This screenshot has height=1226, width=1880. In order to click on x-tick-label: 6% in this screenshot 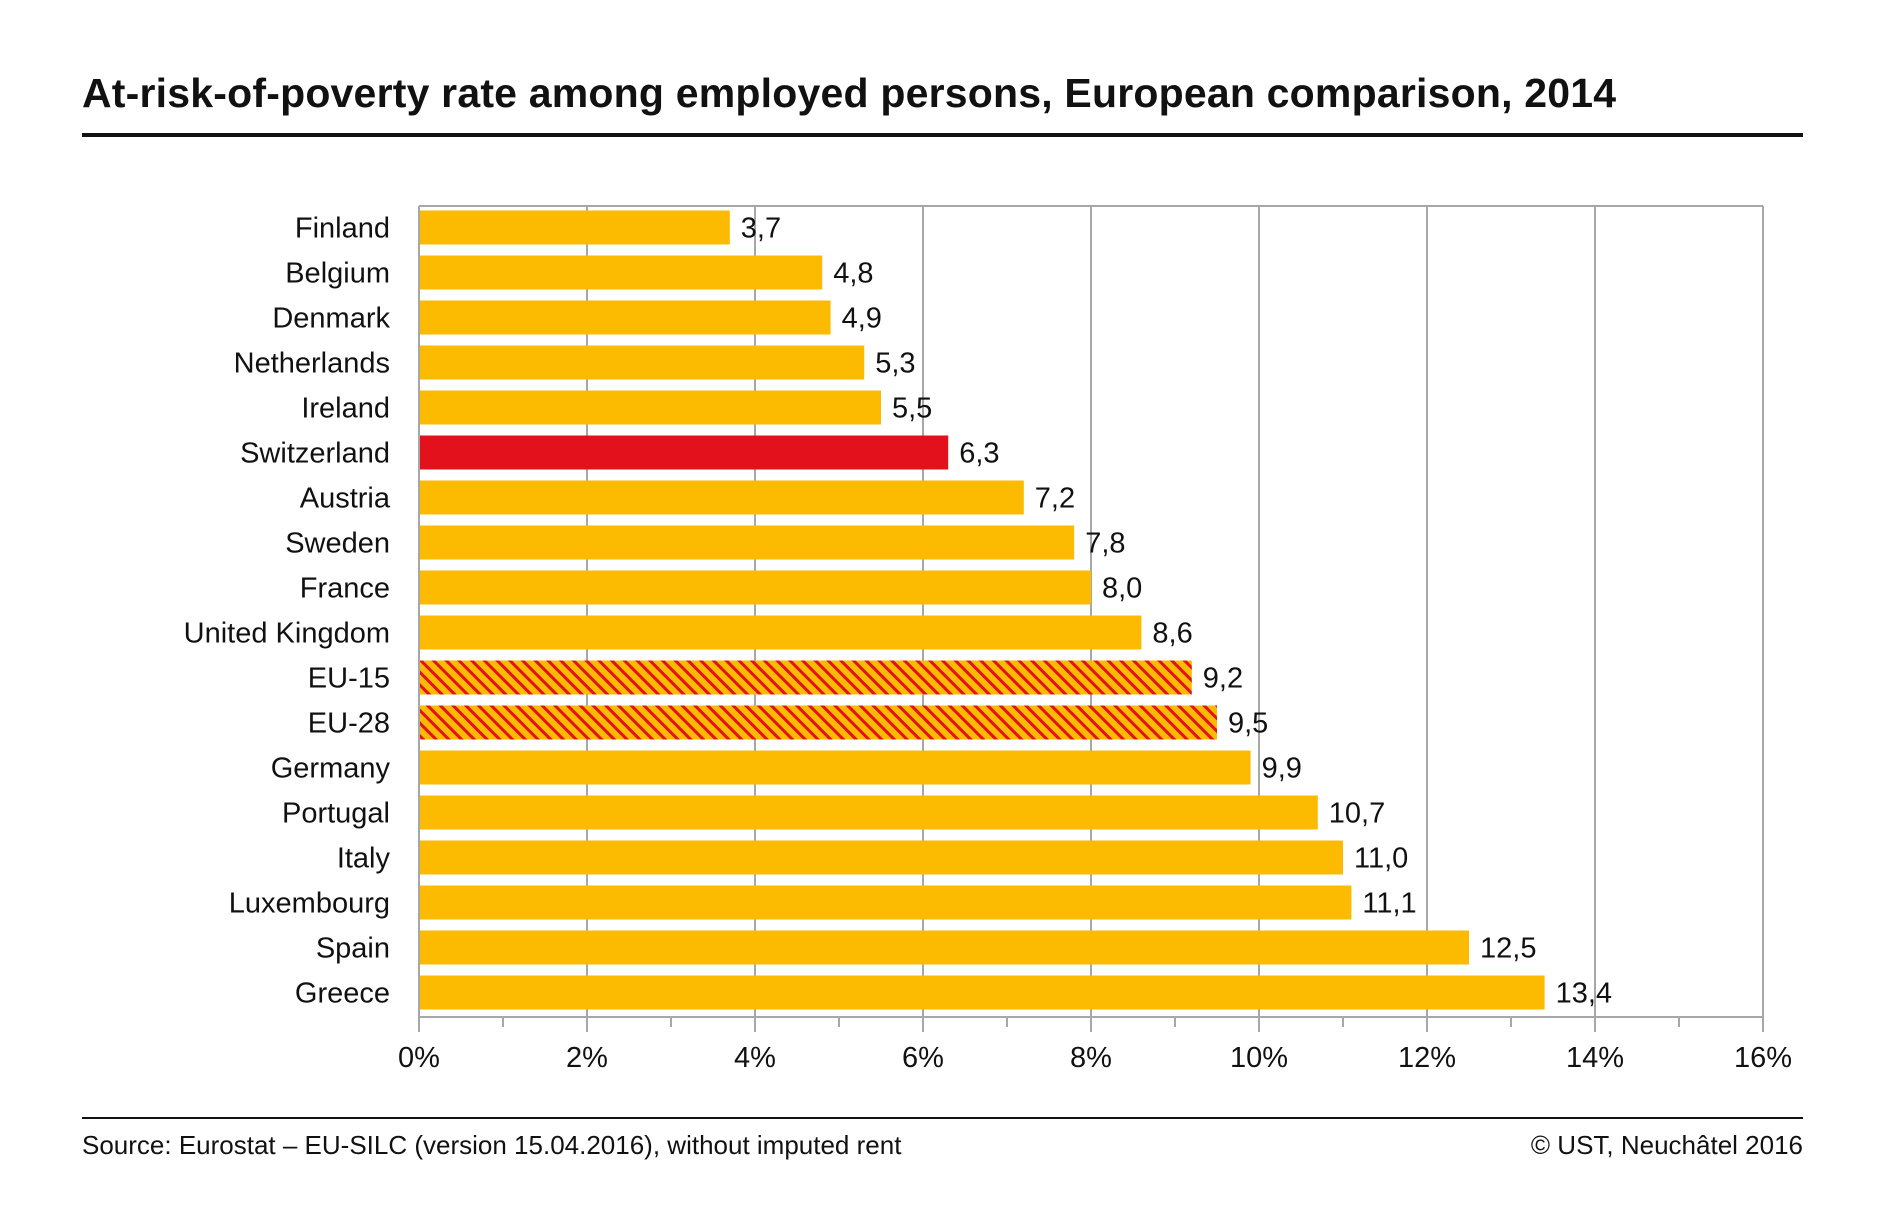, I will do `click(923, 1058)`.